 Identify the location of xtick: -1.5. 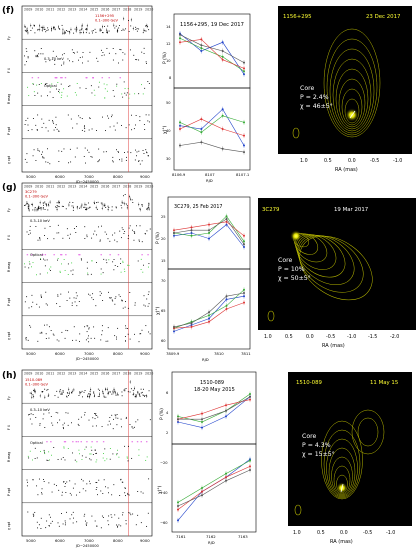
(372, 337).